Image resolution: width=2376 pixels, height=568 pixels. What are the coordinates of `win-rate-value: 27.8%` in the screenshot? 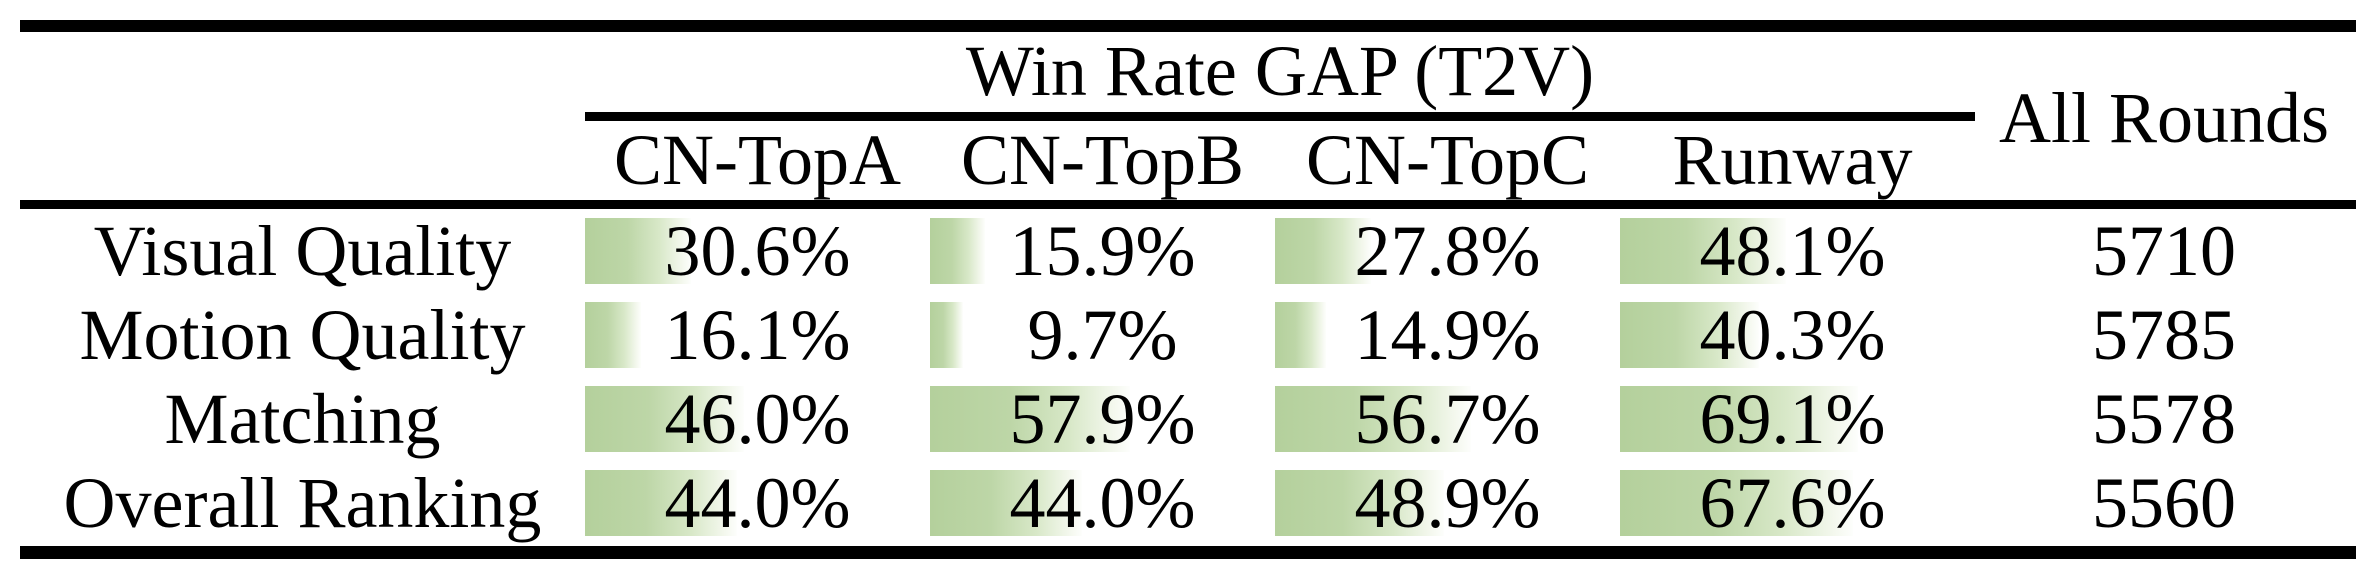 It's located at (1447, 251).